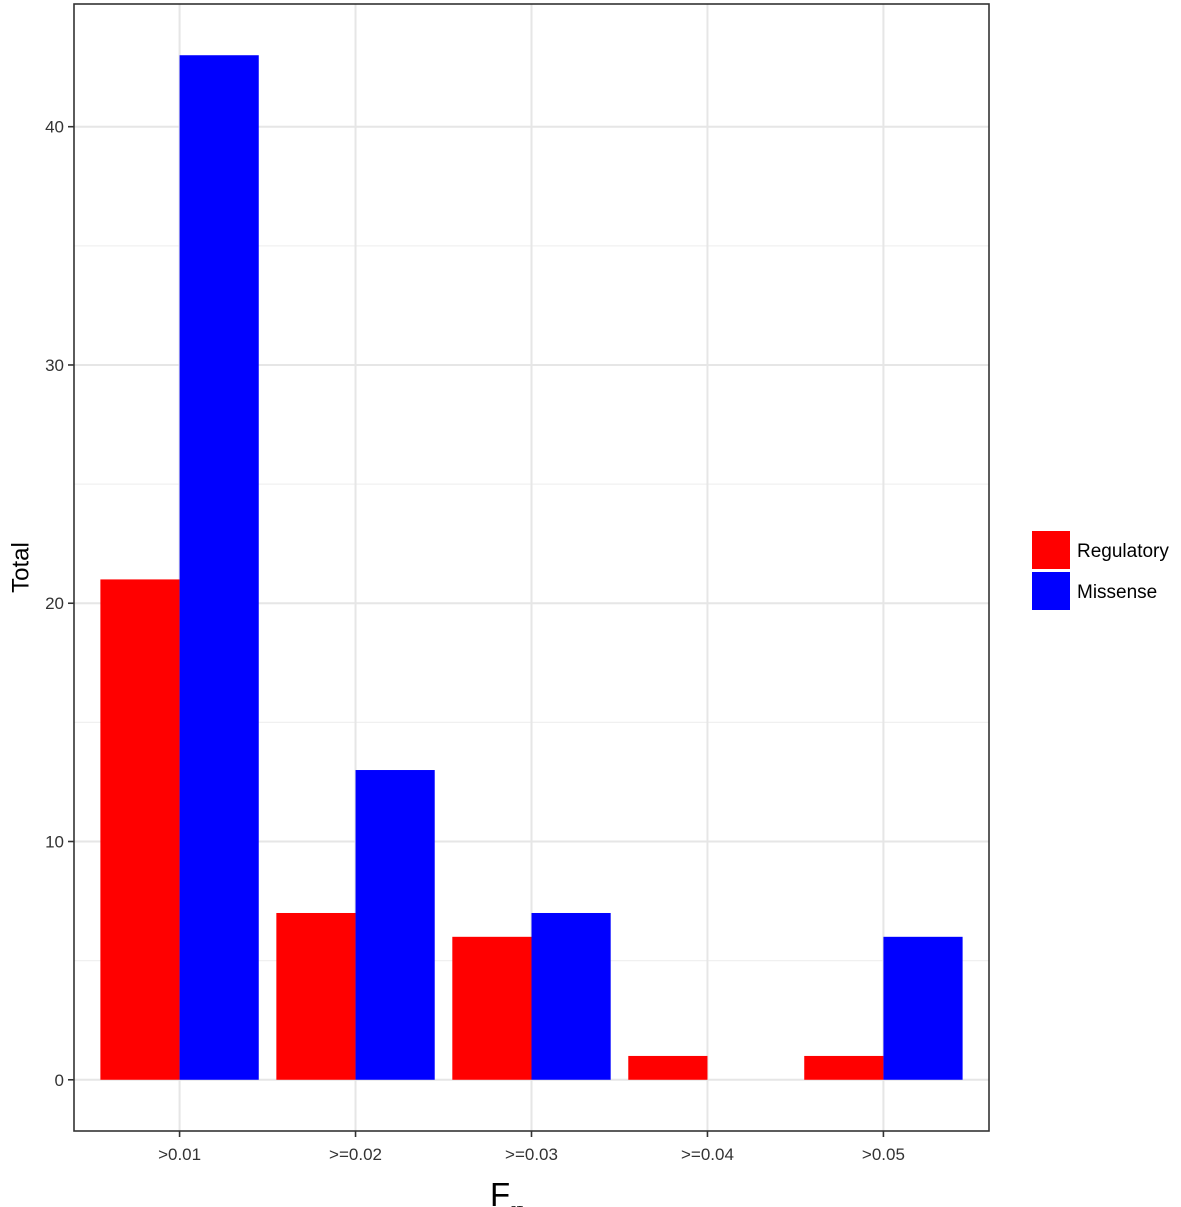 The width and height of the screenshot is (1181, 1207). I want to click on y-axis: 0 10 20 30 40, so click(59, 604).